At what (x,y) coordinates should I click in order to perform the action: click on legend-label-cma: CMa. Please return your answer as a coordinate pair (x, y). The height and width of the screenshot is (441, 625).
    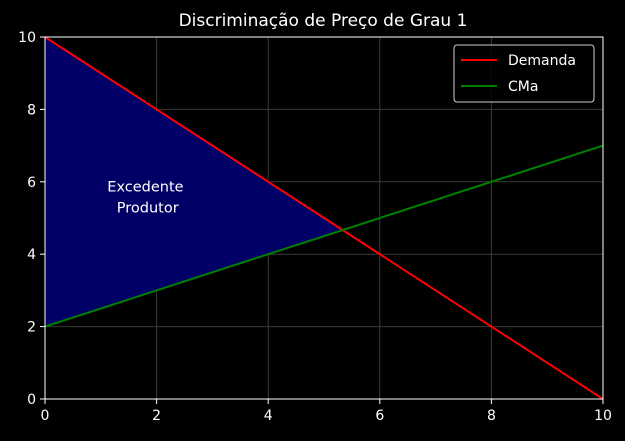
    Looking at the image, I should click on (523, 87).